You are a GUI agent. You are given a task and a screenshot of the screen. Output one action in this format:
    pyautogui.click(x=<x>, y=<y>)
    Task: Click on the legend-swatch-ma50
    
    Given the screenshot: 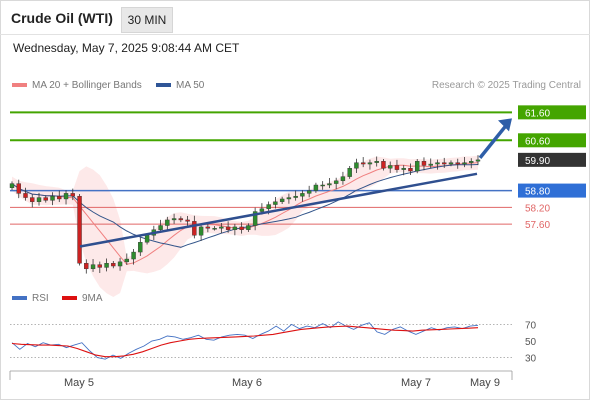 What is the action you would take?
    pyautogui.click(x=163, y=85)
    